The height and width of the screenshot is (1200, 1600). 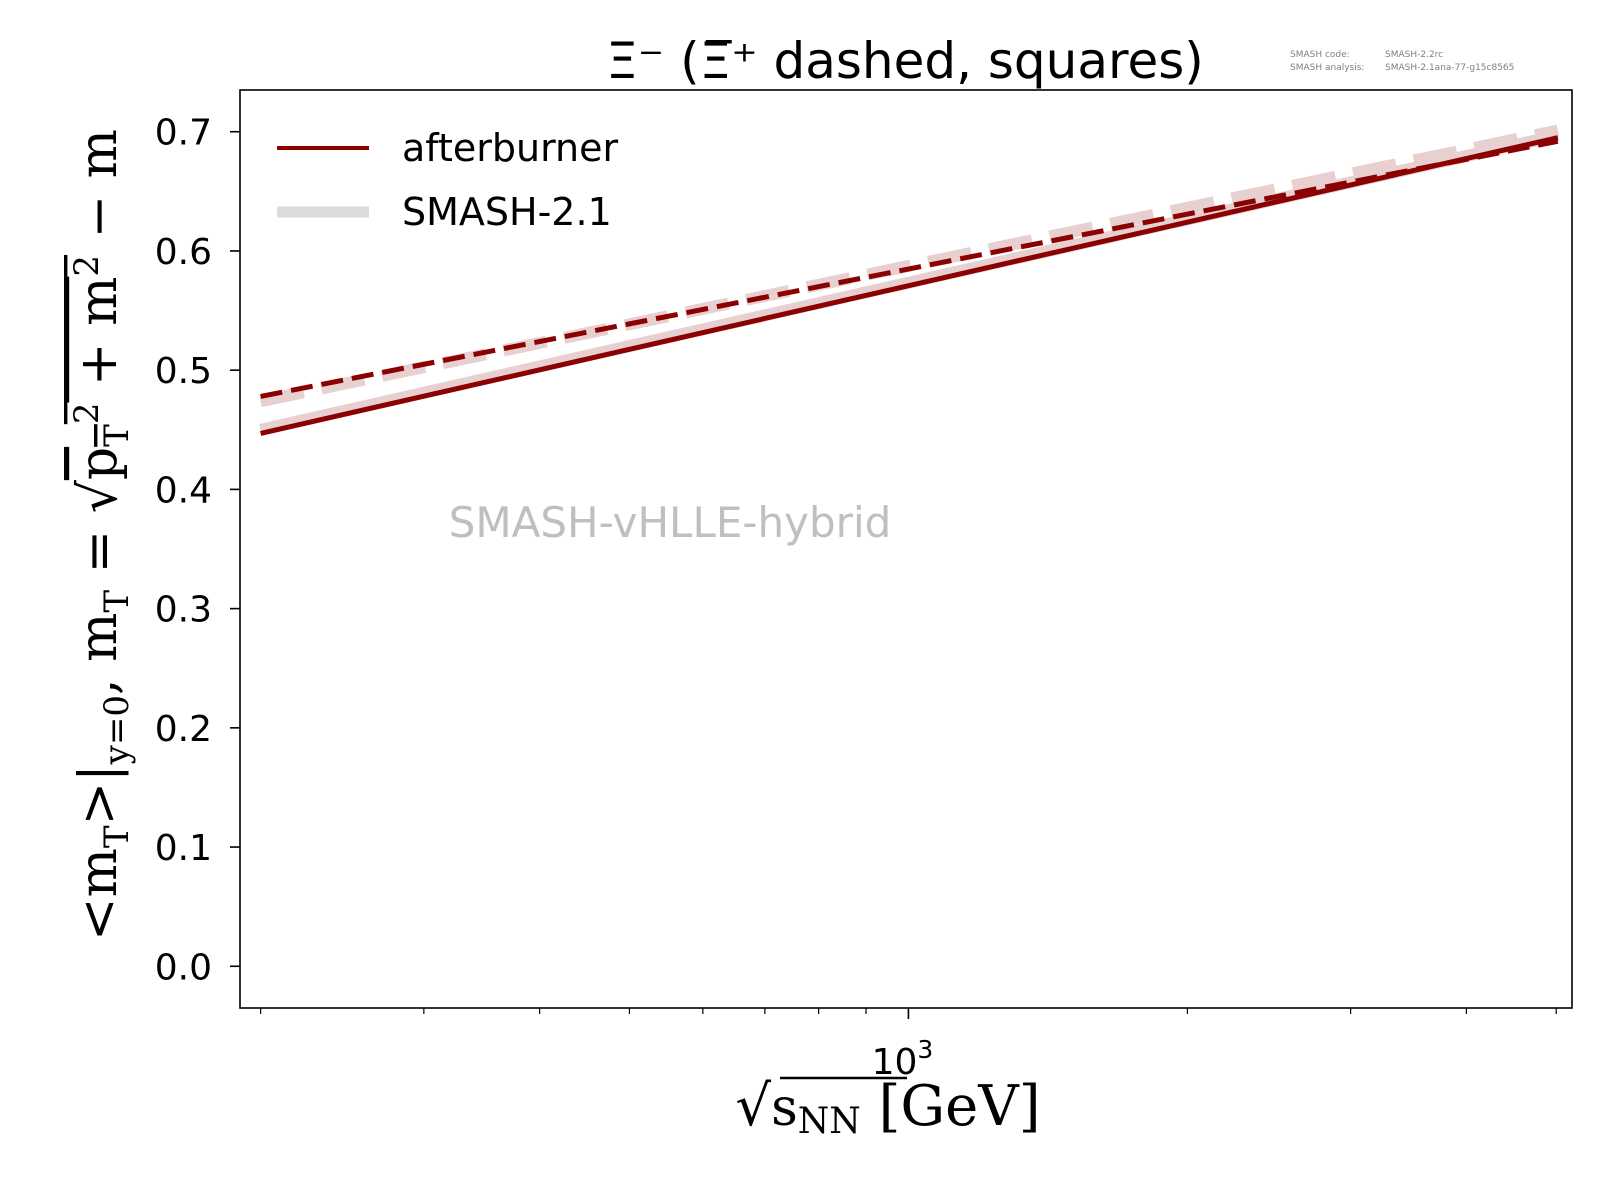 I want to click on version-code-value: SMASH-2.2rc, so click(x=1414, y=55).